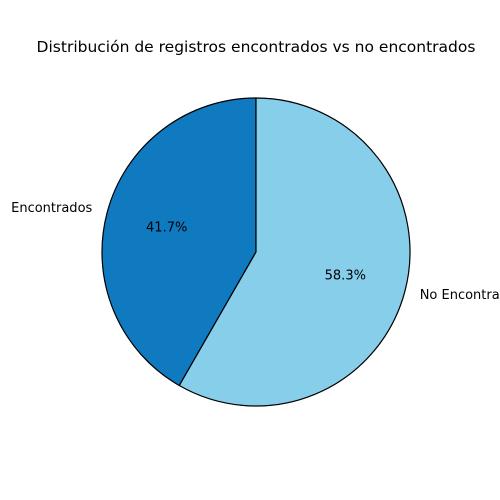 Image resolution: width=500 pixels, height=500 pixels. I want to click on slice-percent-no-encontrados: 58.3%, so click(345, 275).